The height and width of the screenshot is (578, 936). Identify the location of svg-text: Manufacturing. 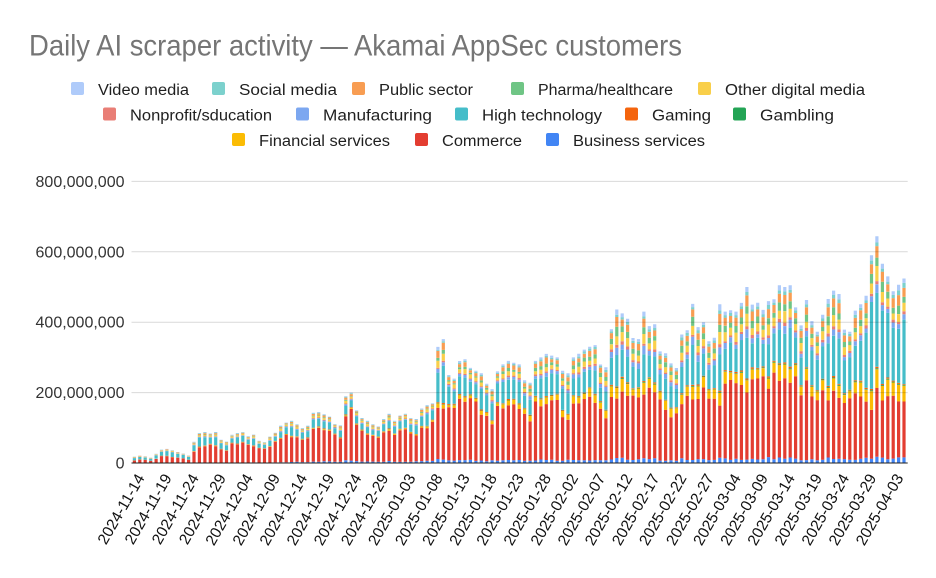
(377, 116).